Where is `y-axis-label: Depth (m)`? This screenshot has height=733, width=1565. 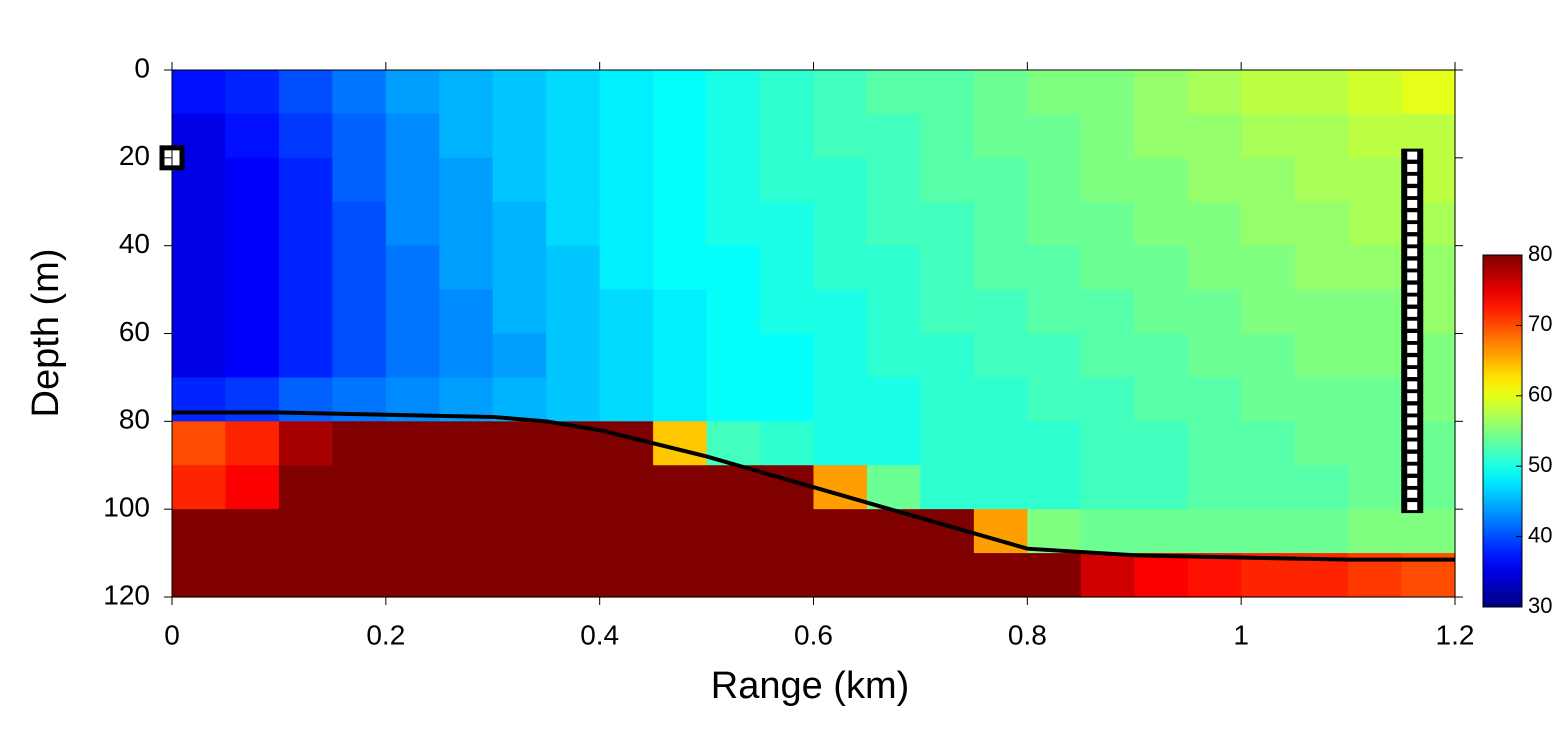
y-axis-label: Depth (m) is located at coordinates (46, 333).